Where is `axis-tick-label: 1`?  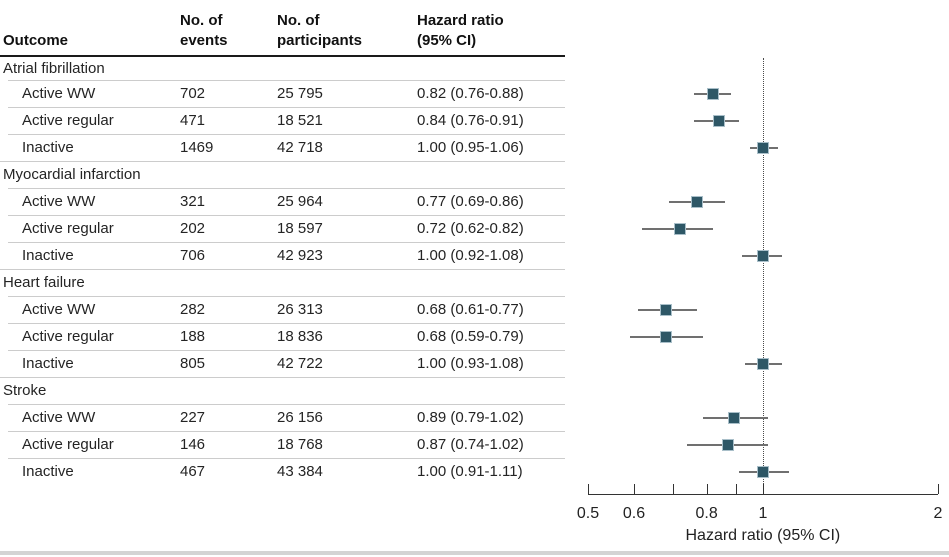
axis-tick-label: 1 is located at coordinates (763, 513).